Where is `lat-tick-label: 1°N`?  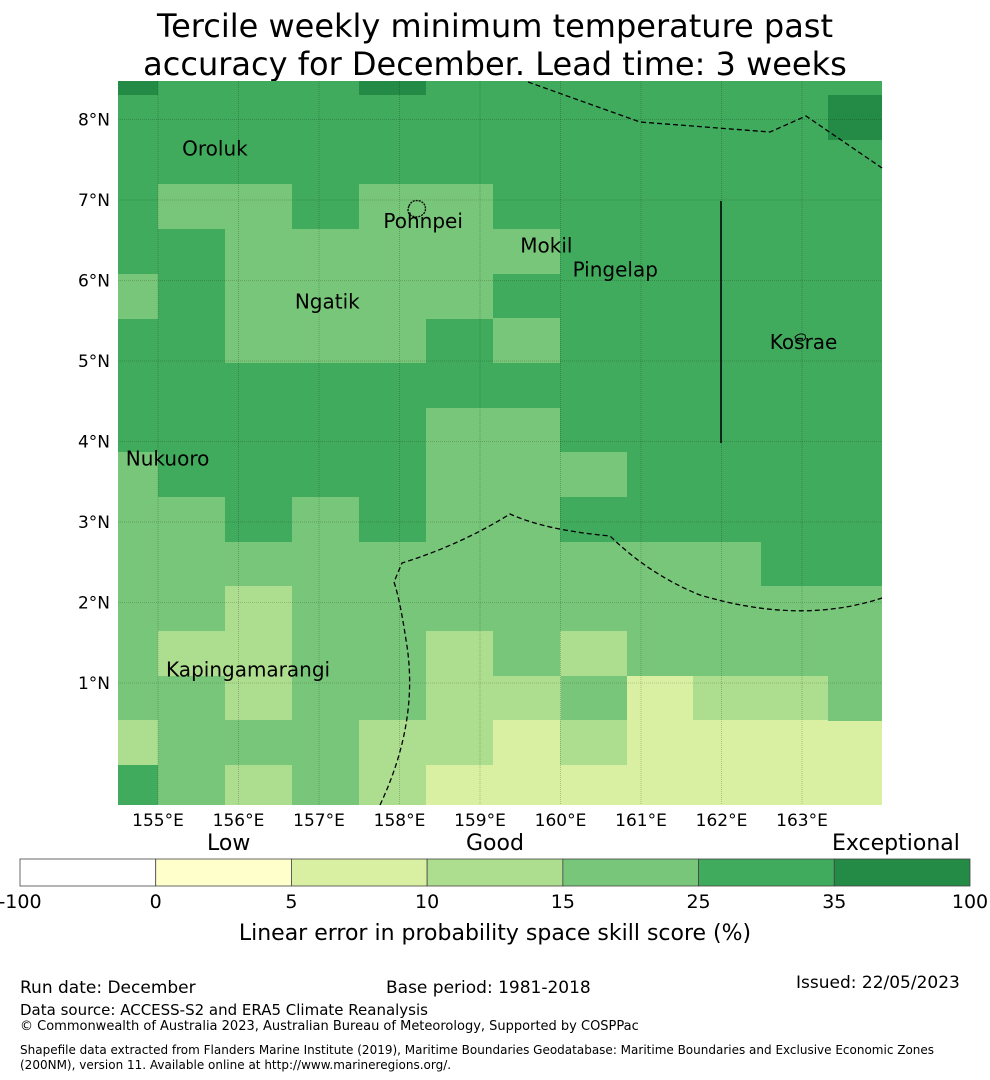
lat-tick-label: 1°N is located at coordinates (94, 684).